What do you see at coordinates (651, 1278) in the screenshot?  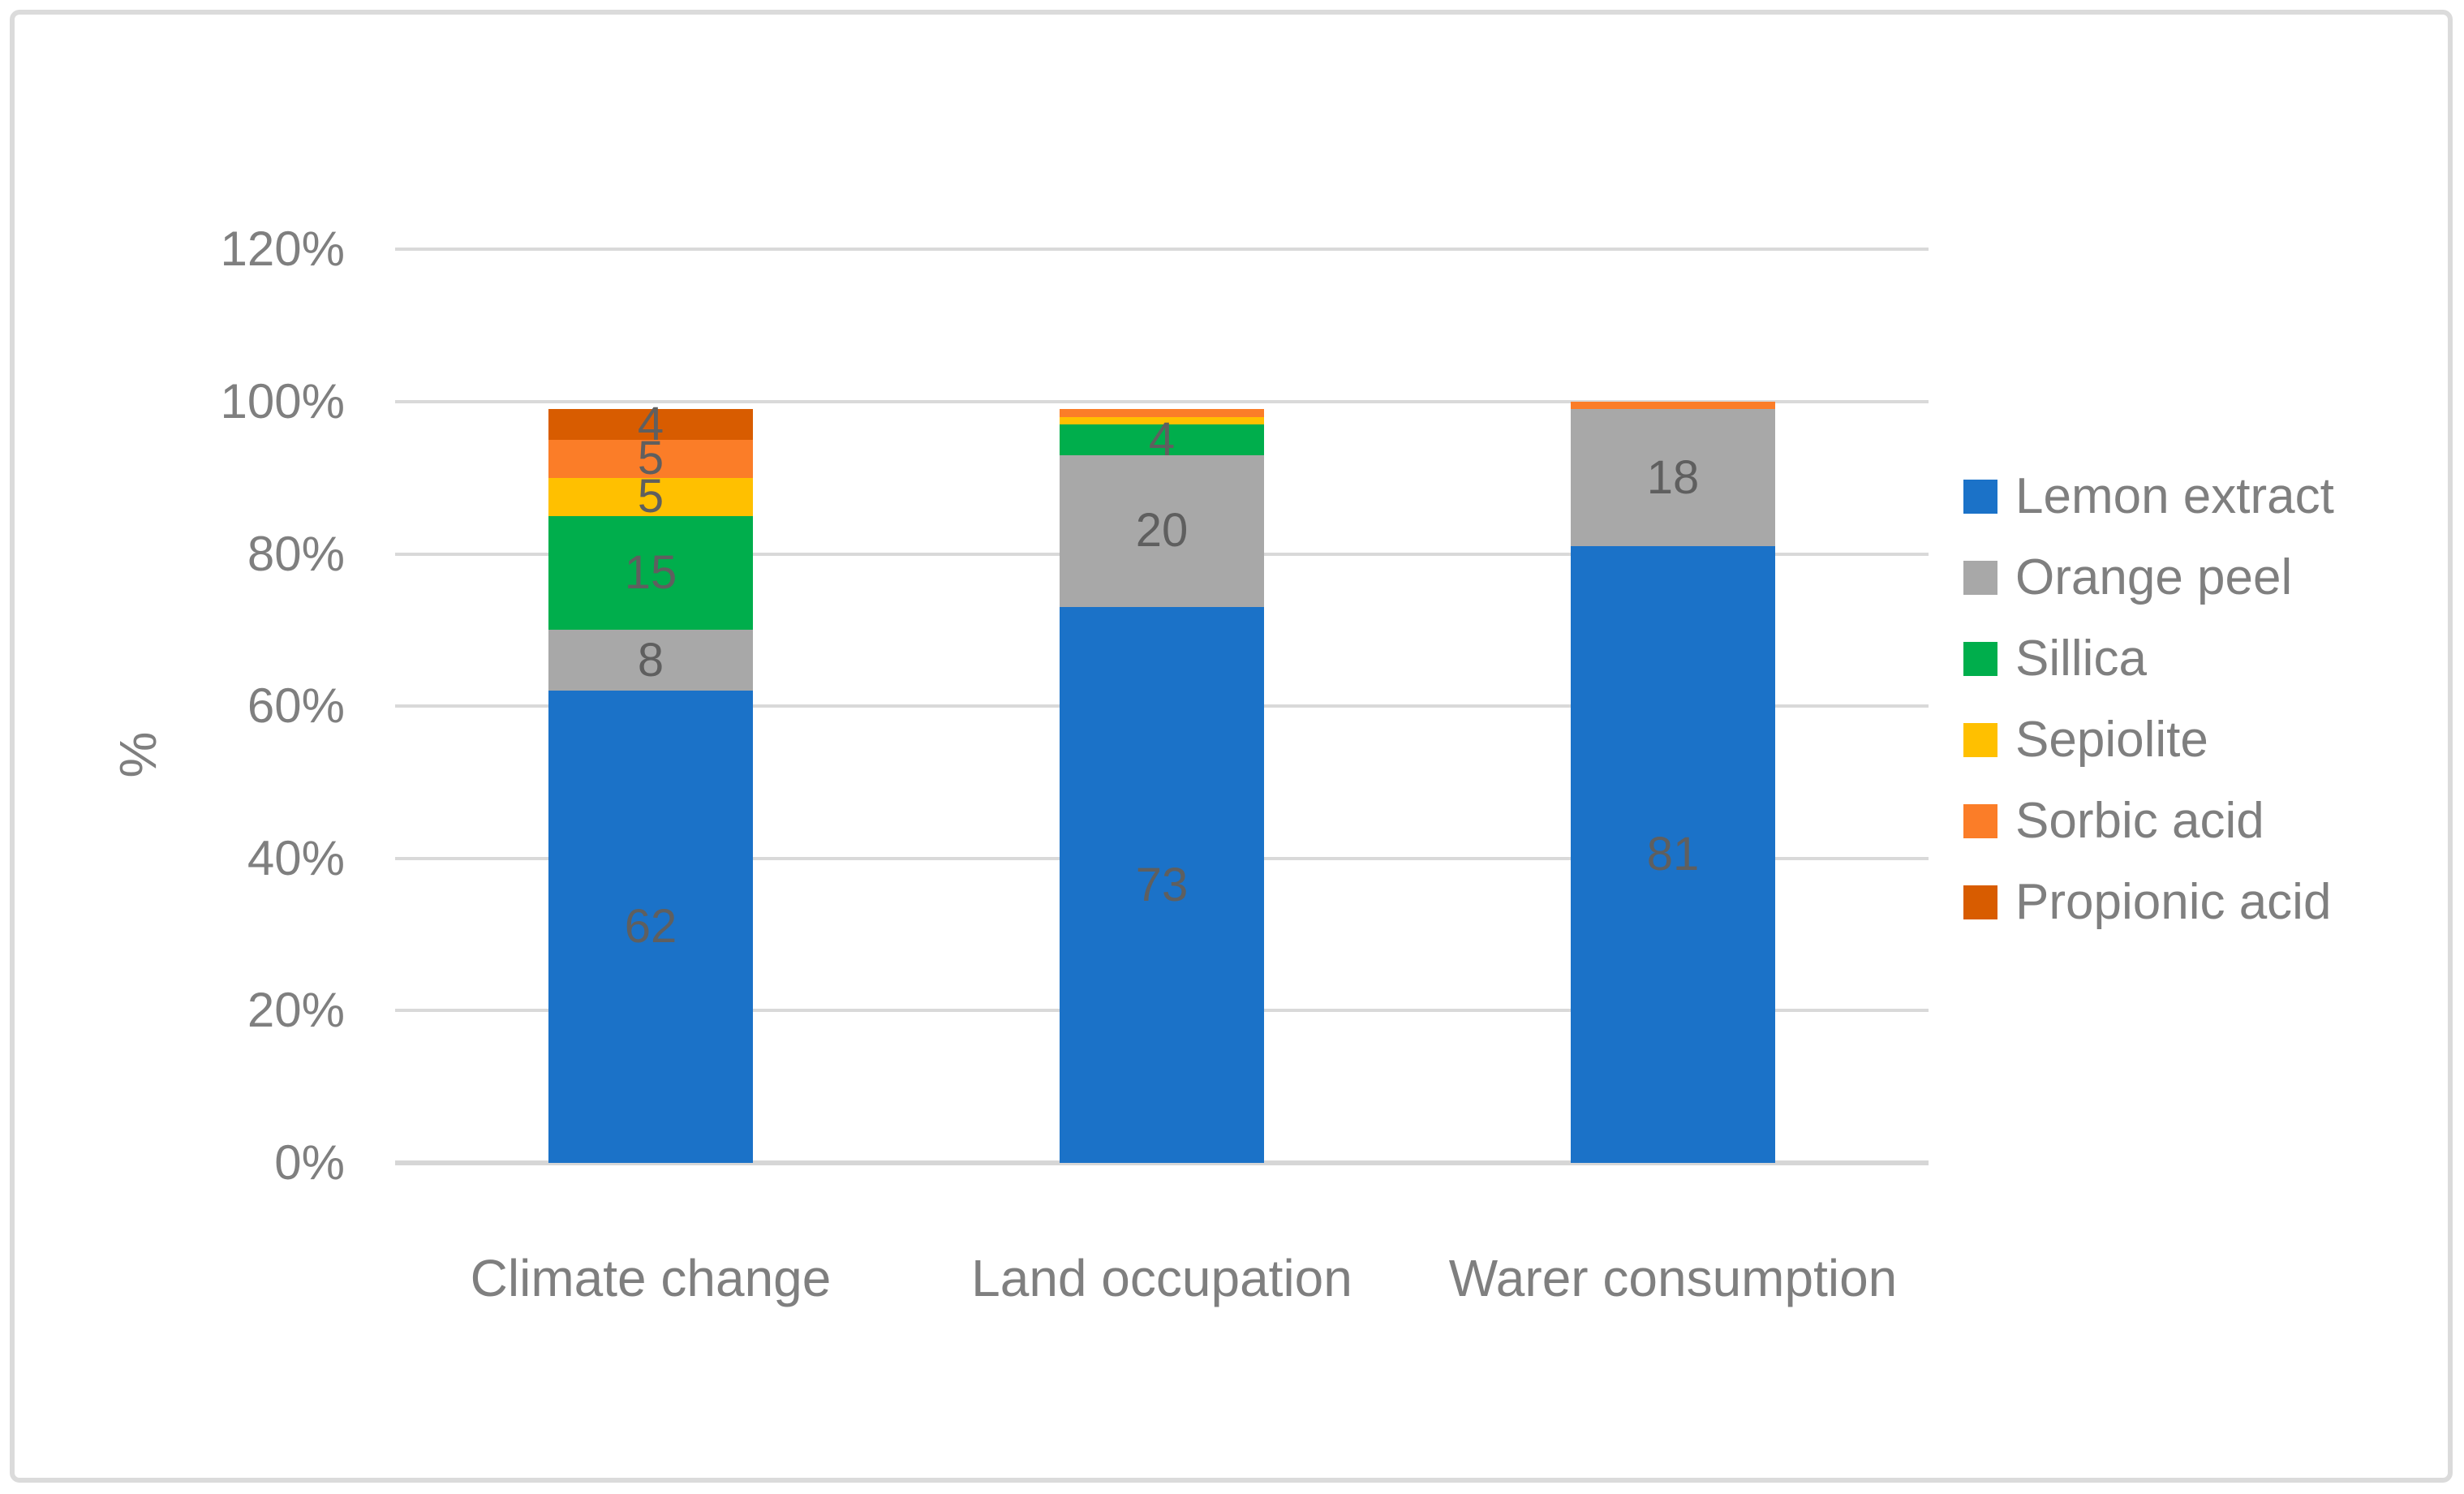 I see `x-category-label: Climate change` at bounding box center [651, 1278].